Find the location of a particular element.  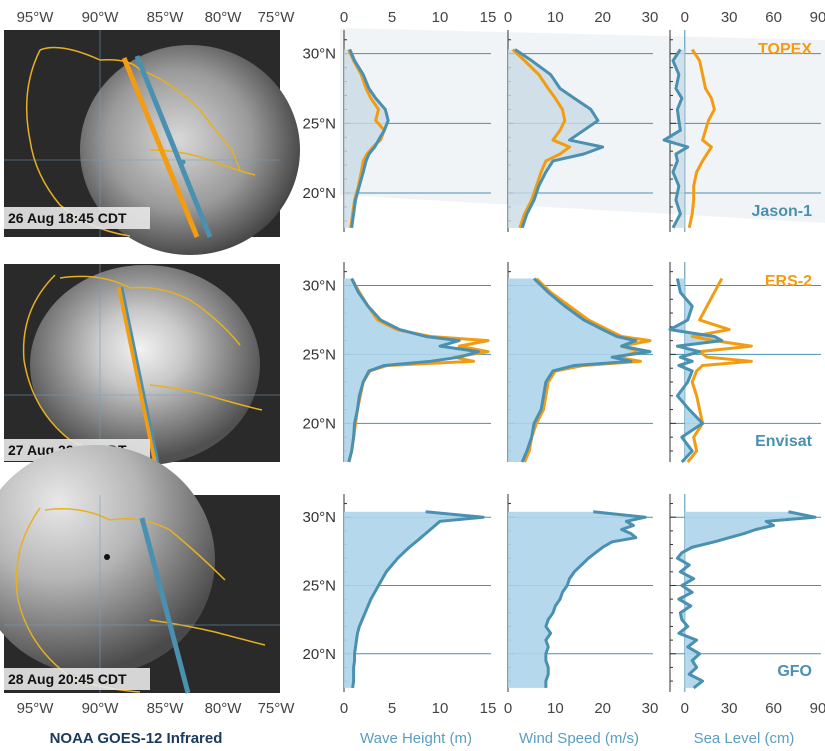

satellite-label: GFO is located at coordinates (794, 671).